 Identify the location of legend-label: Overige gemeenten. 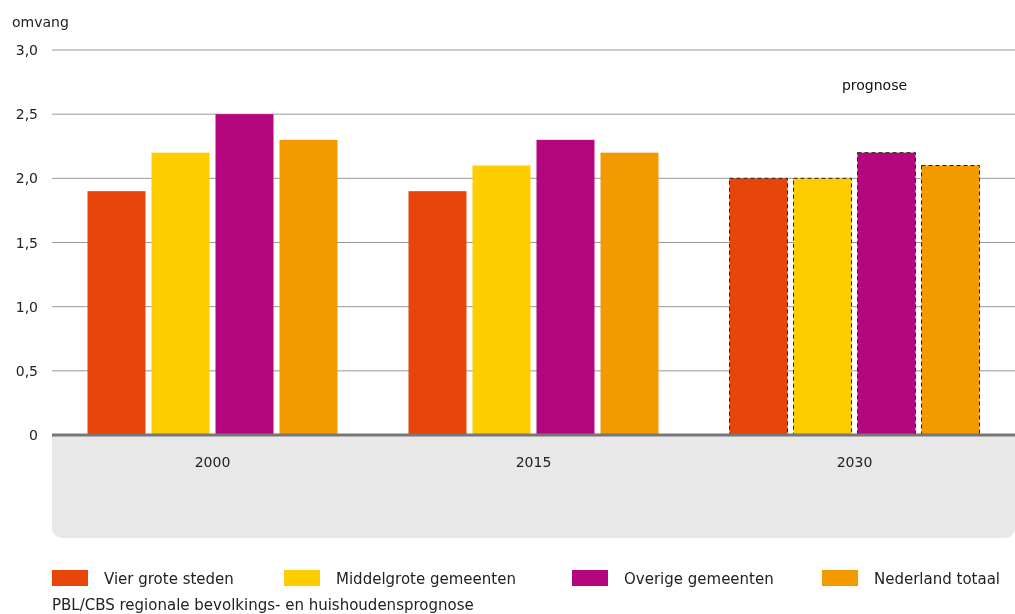
(699, 579).